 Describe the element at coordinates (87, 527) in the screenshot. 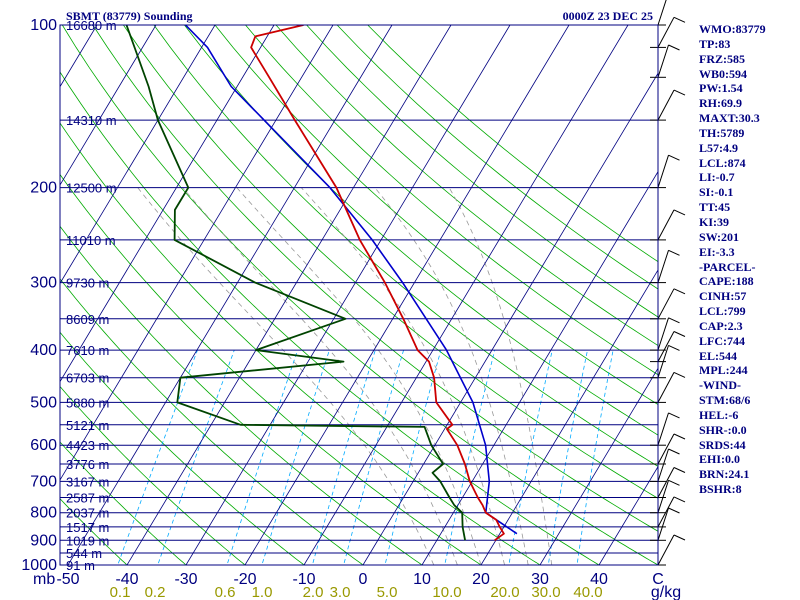

I see `height-label: 1517 m` at that location.